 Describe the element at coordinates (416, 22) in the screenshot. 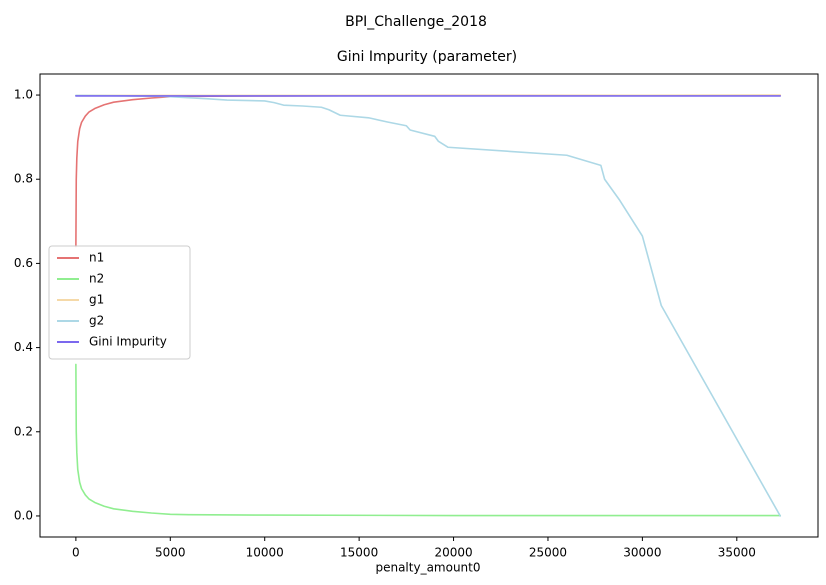

I see `chart-suptitle: BPI_Challenge_2018` at that location.